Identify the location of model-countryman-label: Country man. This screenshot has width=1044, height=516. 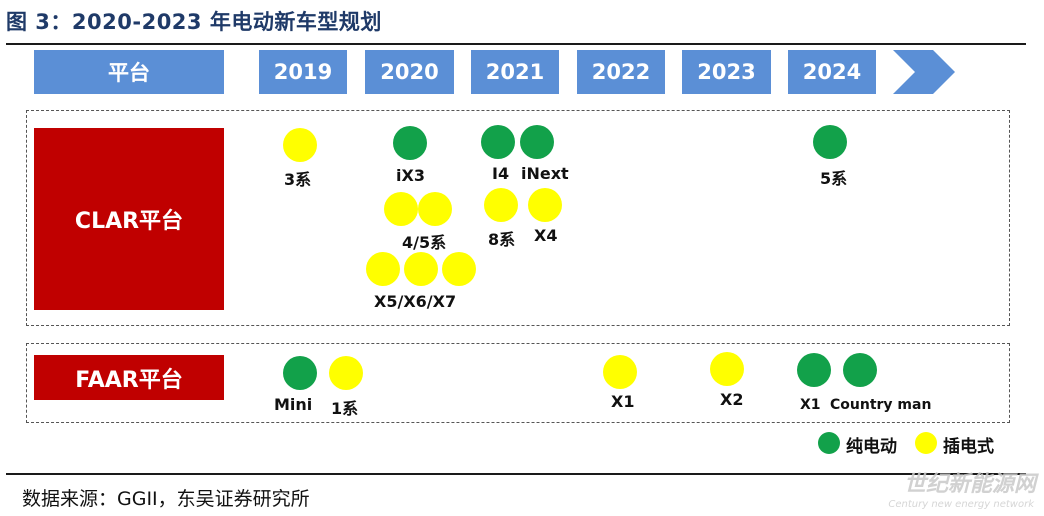
(881, 405).